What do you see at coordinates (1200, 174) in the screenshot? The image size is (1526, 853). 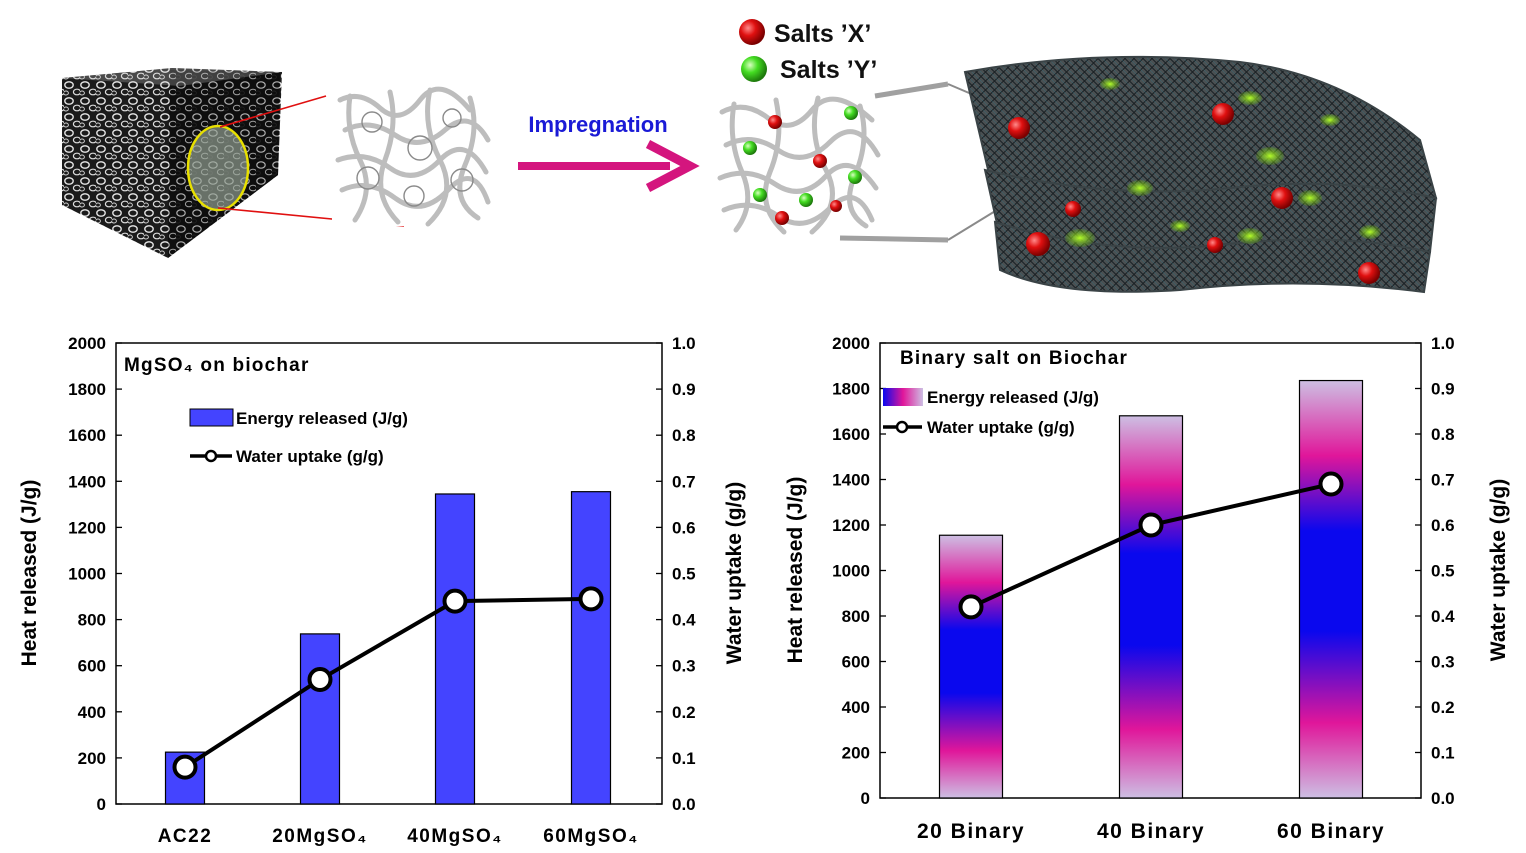 I see `layered-mesh-image` at bounding box center [1200, 174].